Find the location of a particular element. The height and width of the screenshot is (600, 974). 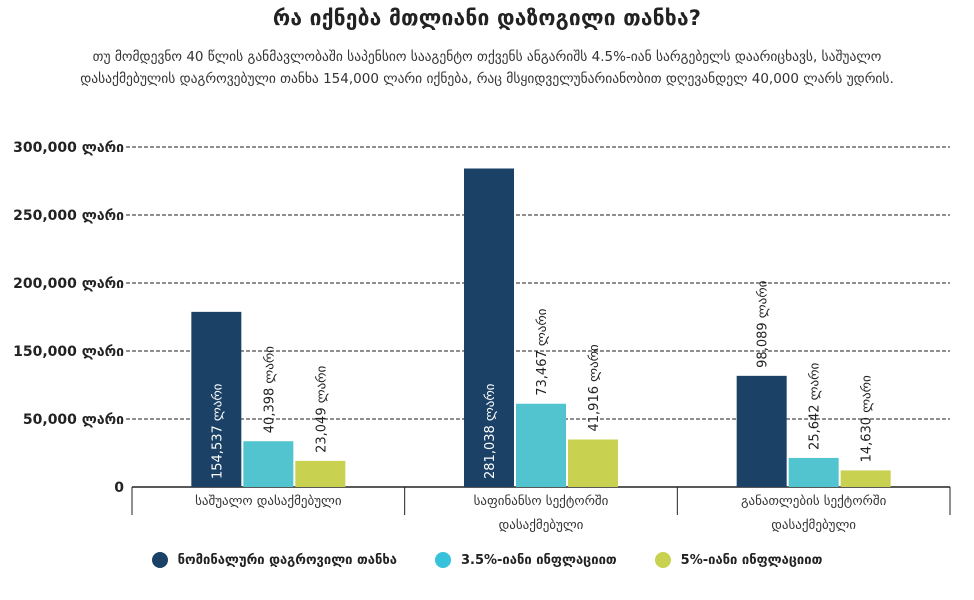

legend-item-inflation-5: 5%-იანი ინფლაციით is located at coordinates (738, 560).